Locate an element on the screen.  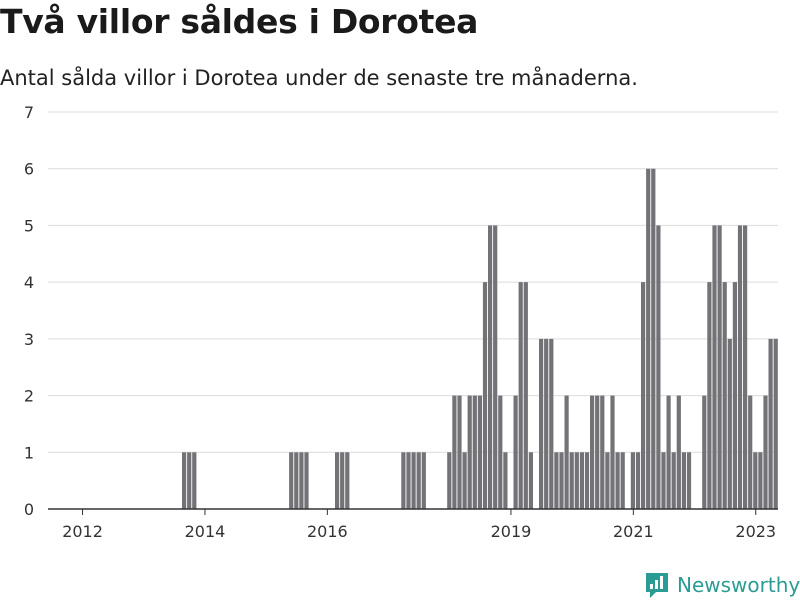
newsworthy-logo: Newsworthy is located at coordinates (722, 585).